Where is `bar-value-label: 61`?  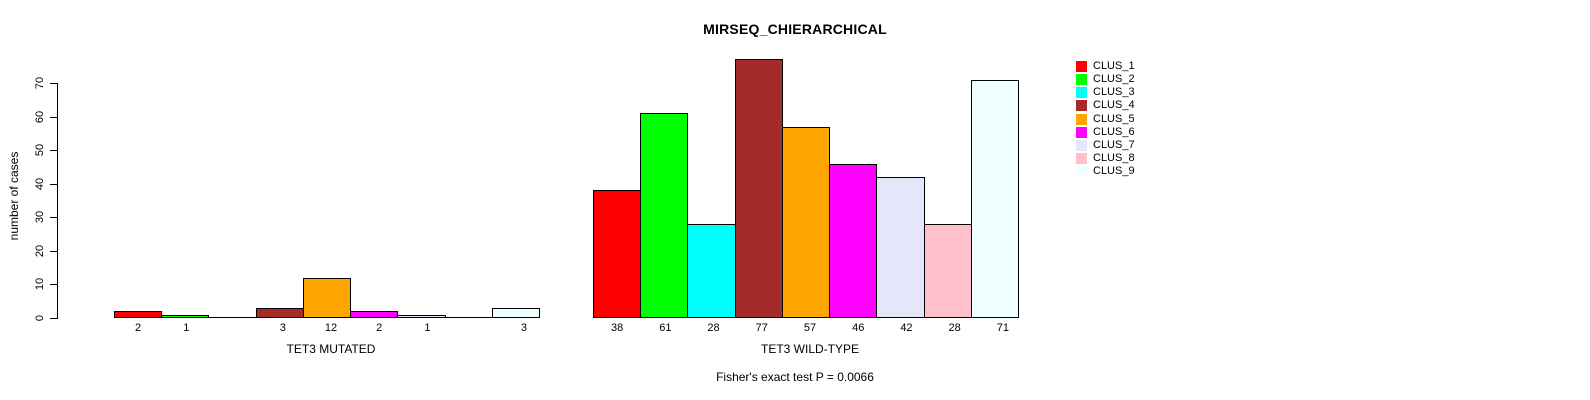 bar-value-label: 61 is located at coordinates (665, 328).